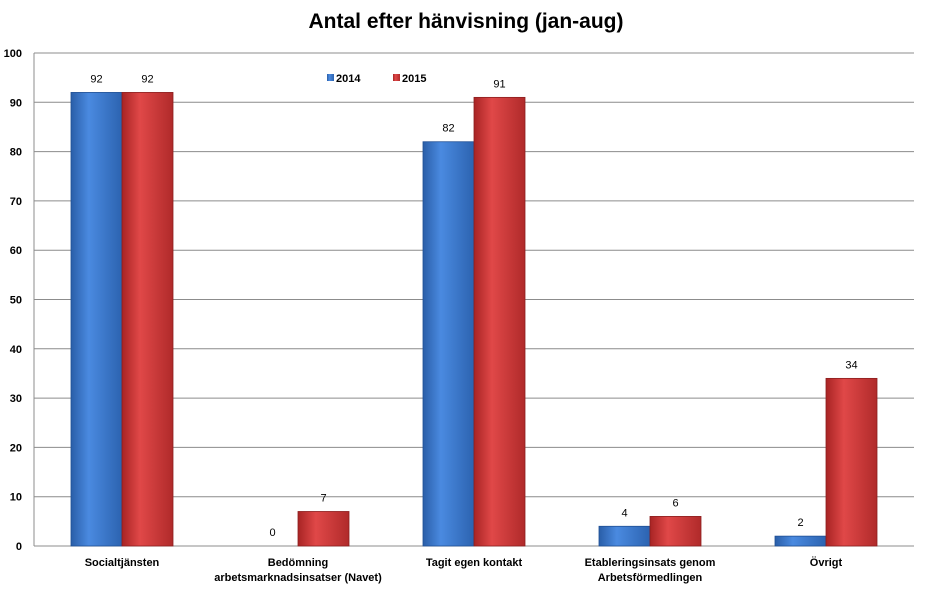 The height and width of the screenshot is (608, 932). I want to click on x-tick-label: Socialtjänsten, so click(122, 563).